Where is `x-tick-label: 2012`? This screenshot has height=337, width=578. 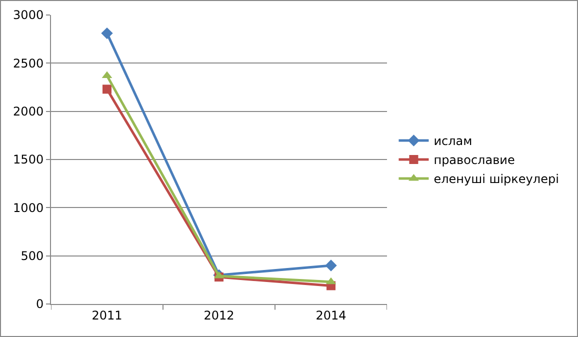 x-tick-label: 2012 is located at coordinates (219, 315).